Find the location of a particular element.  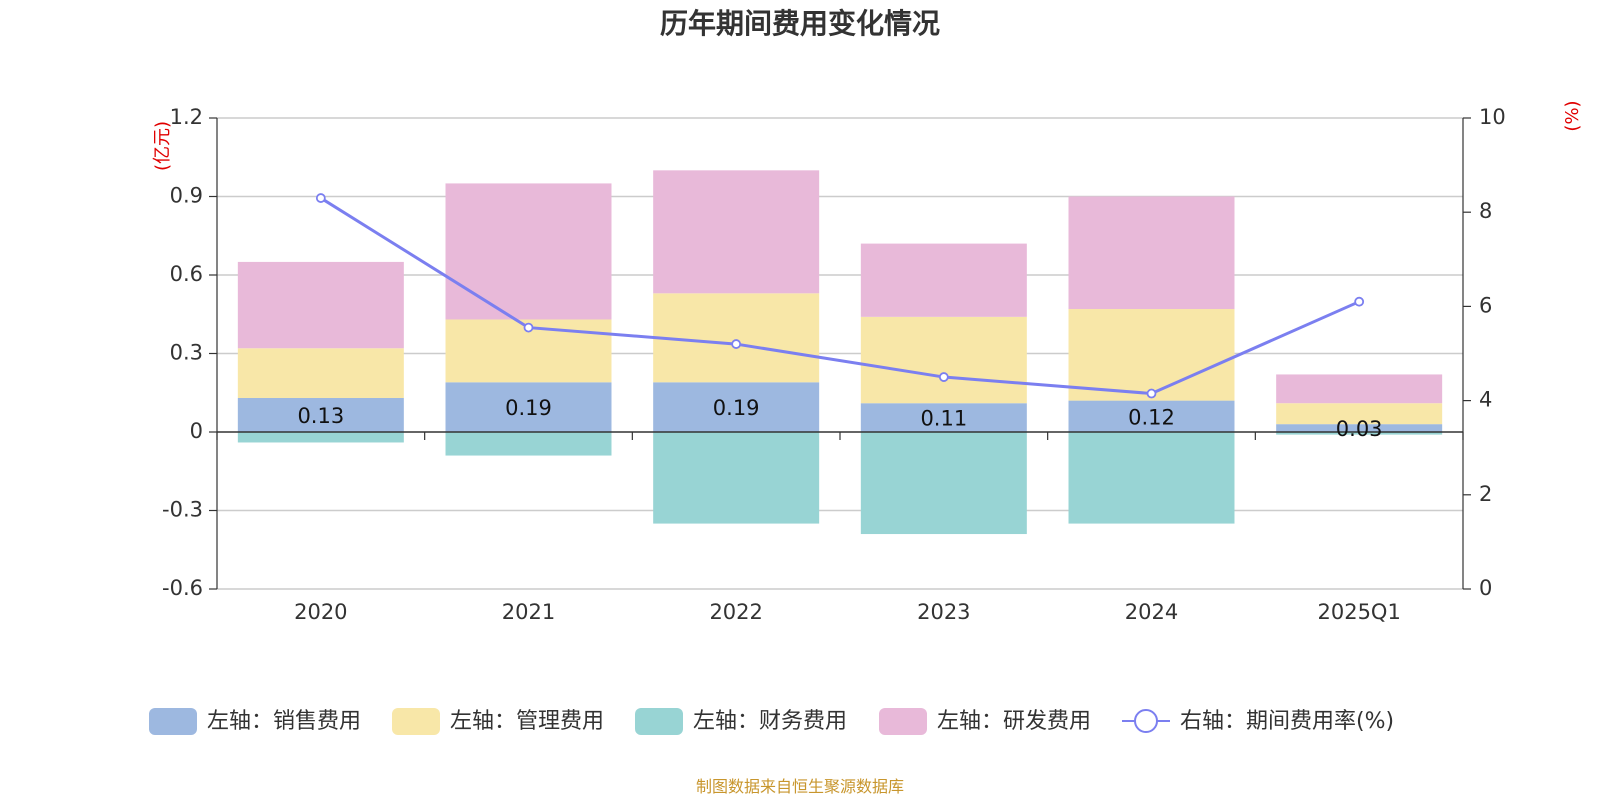

data-label: 0.03 is located at coordinates (1359, 429).